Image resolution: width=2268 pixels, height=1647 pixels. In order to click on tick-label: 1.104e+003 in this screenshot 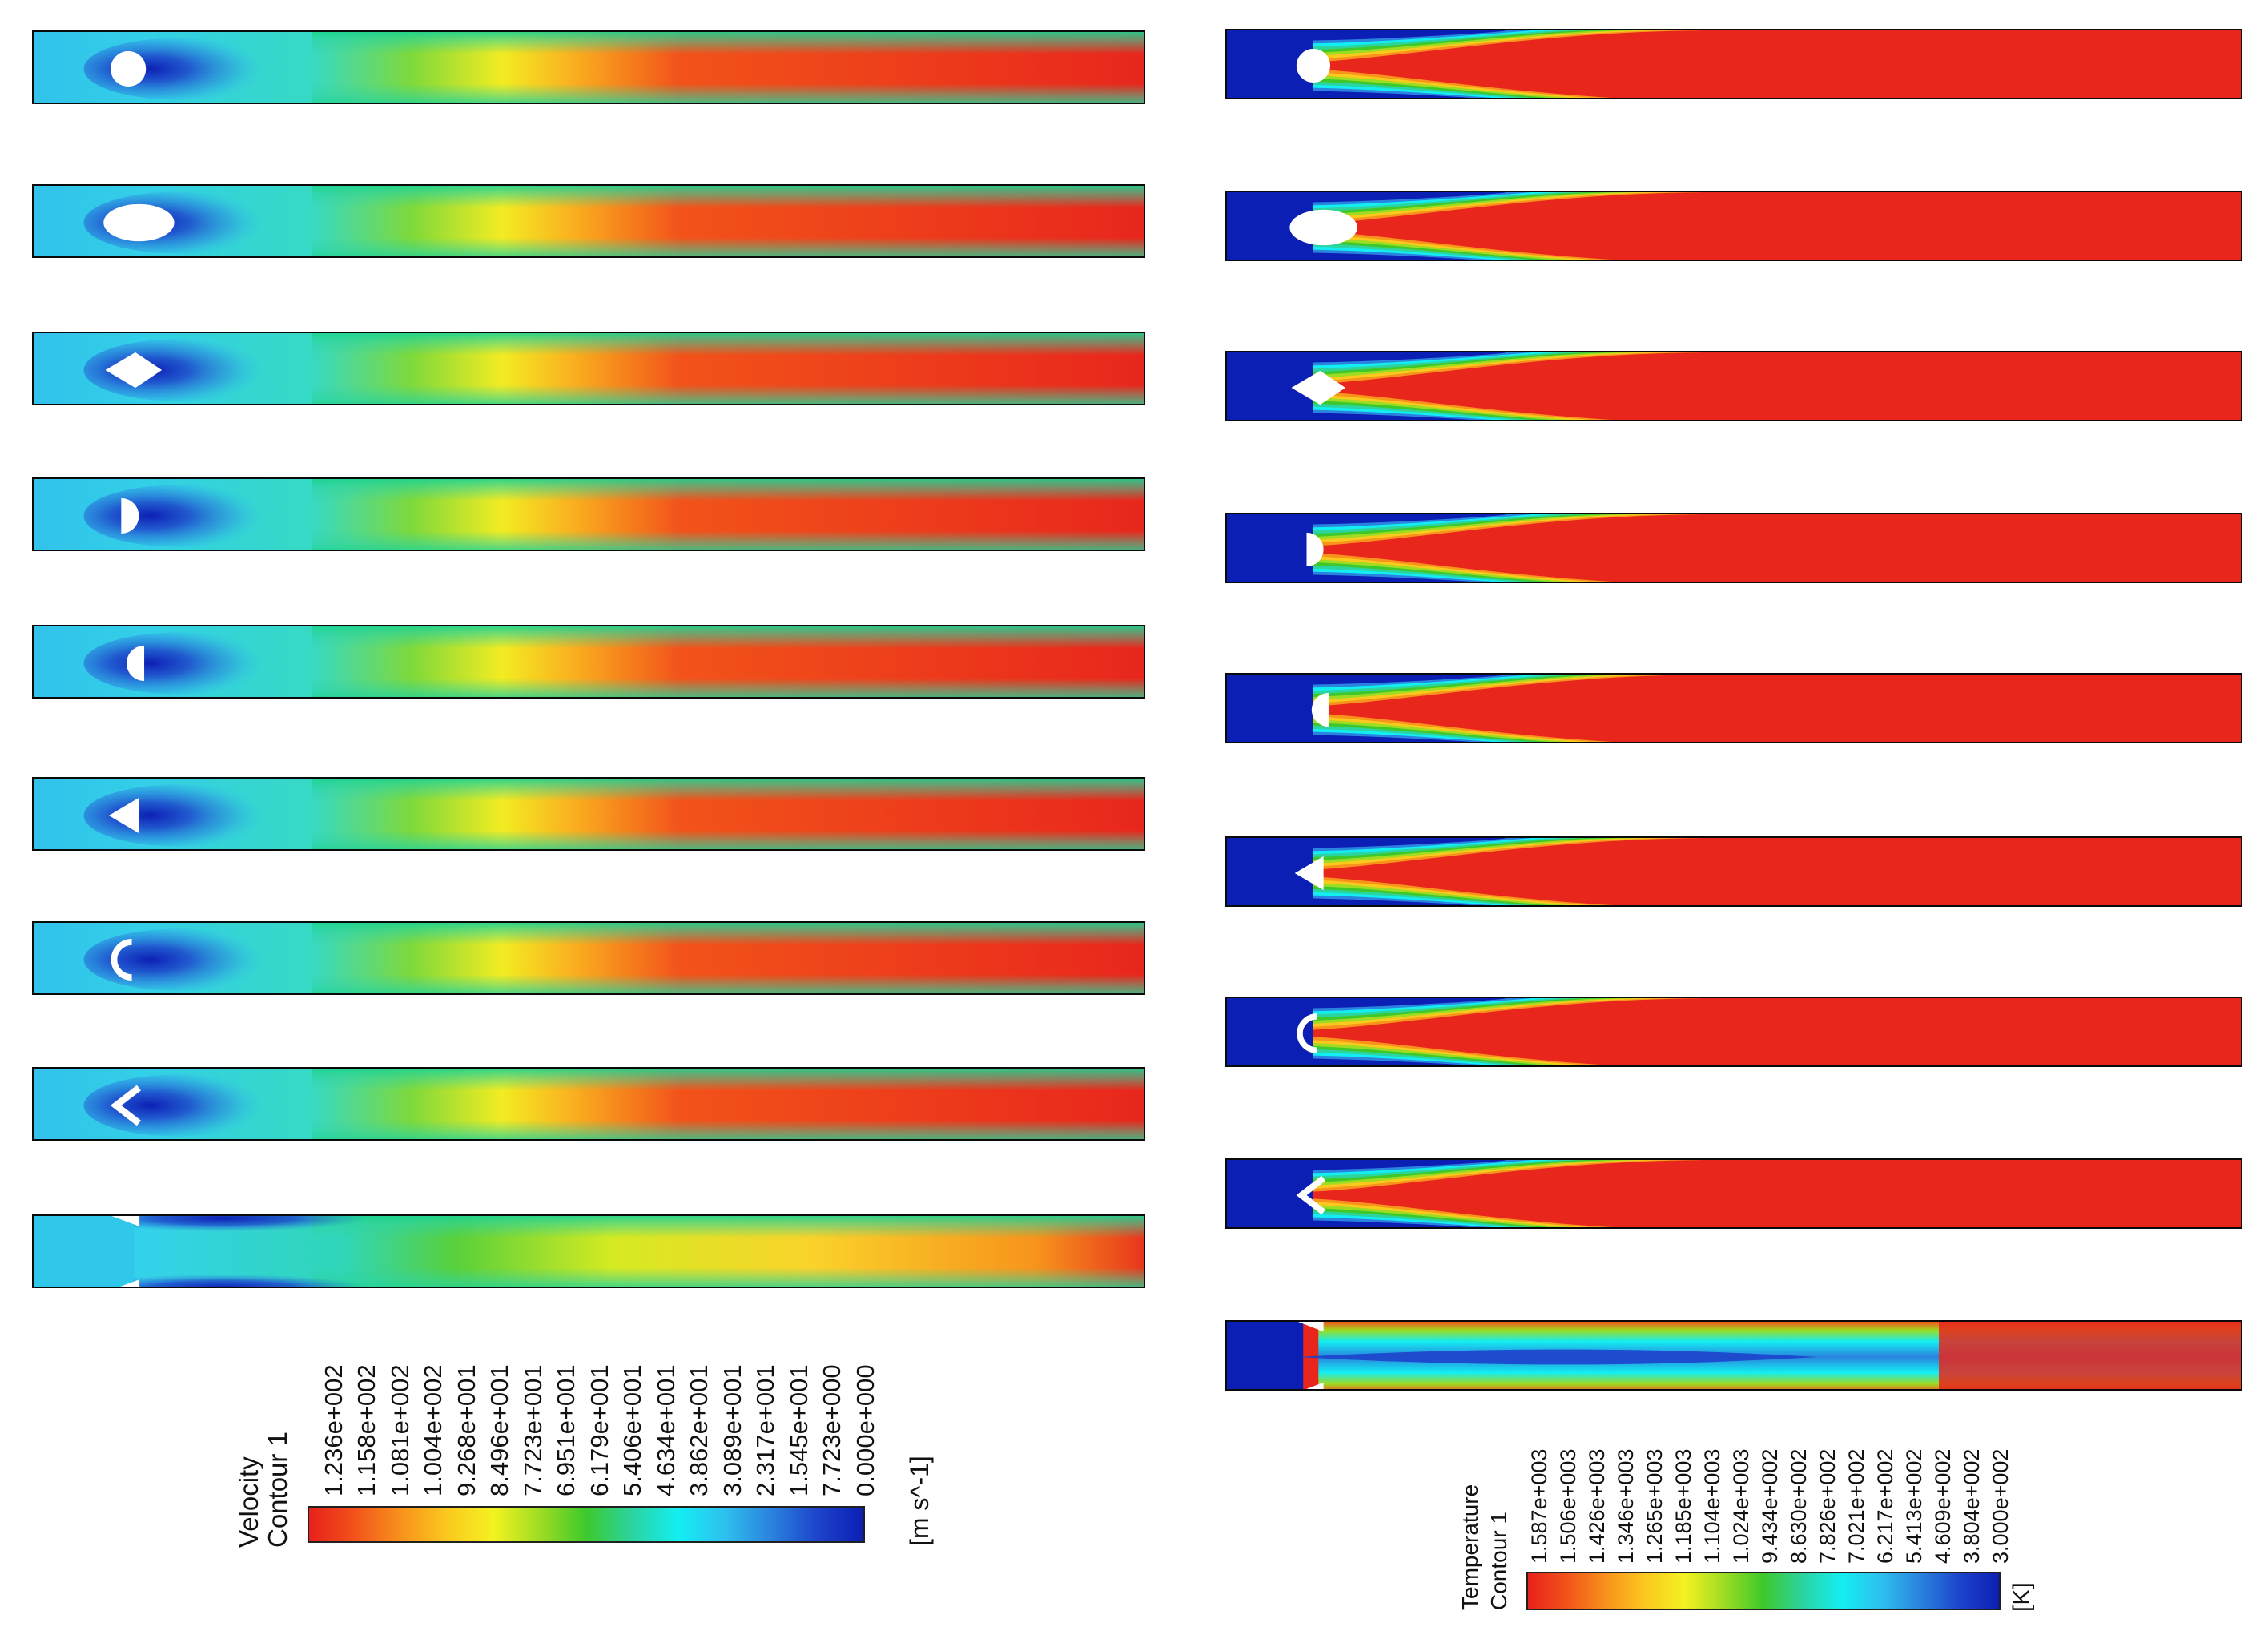, I will do `click(1711, 1506)`.